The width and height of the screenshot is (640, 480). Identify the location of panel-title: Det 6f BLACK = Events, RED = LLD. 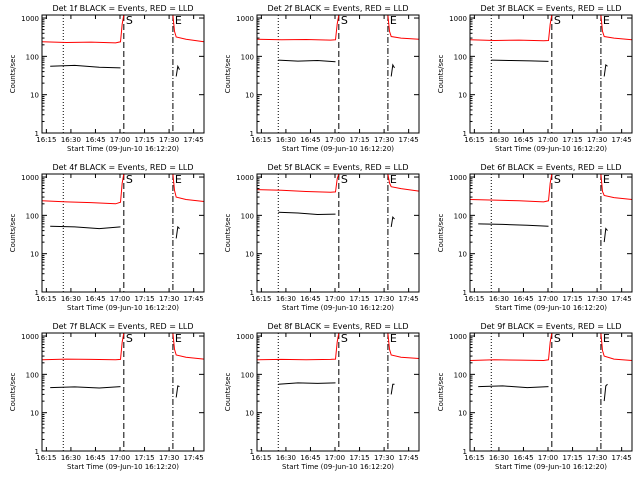
(550, 167).